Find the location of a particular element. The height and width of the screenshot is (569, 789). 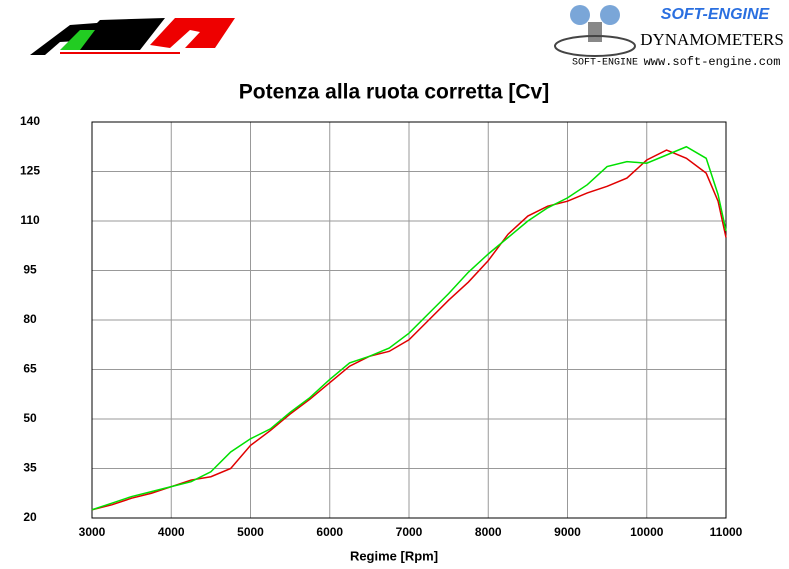

x-tick-label: 5000 is located at coordinates (250, 532).